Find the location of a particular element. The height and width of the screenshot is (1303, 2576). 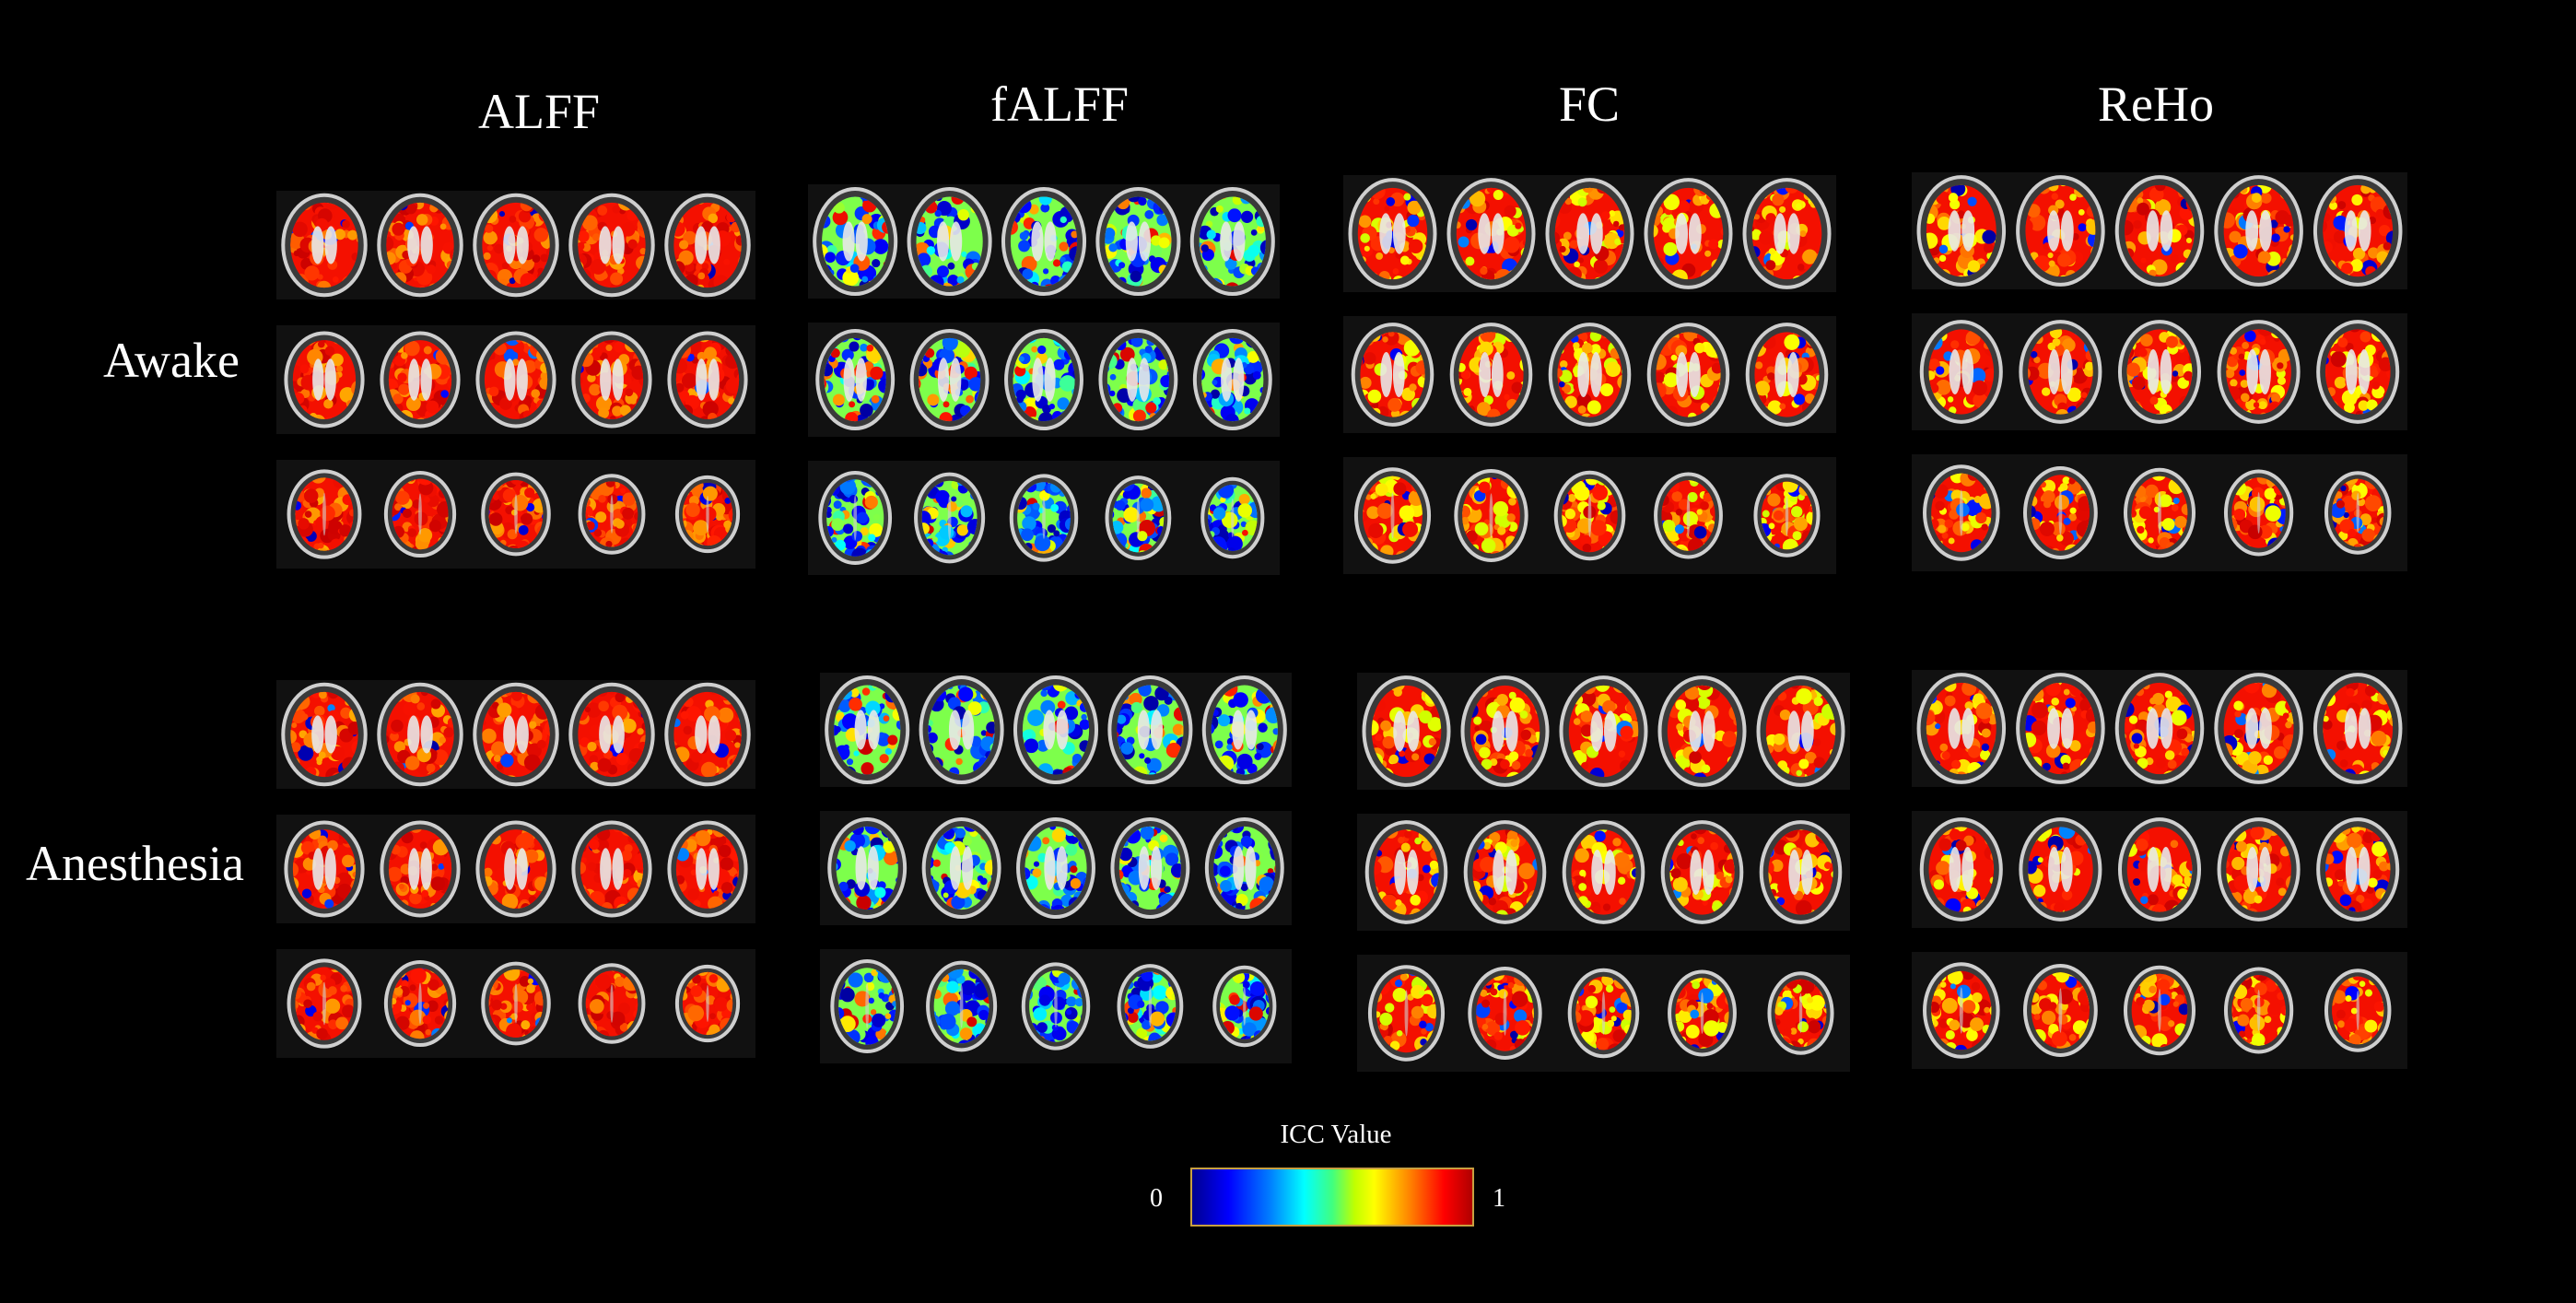

colorbar-min-label: 0 is located at coordinates (1156, 1198).